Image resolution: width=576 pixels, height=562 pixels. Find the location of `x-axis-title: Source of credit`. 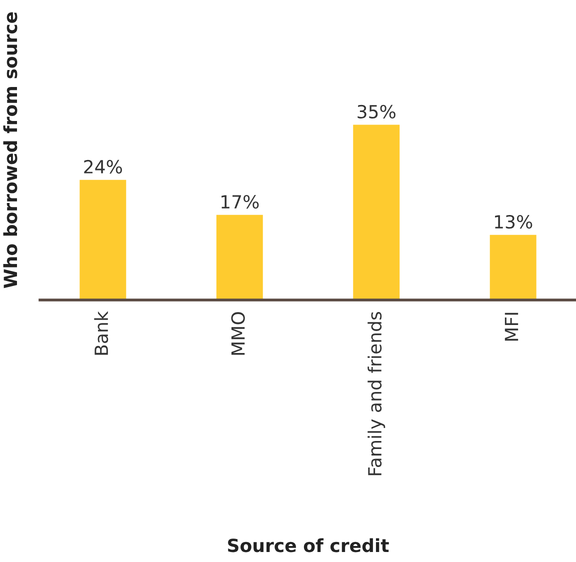

x-axis-title: Source of credit is located at coordinates (308, 545).